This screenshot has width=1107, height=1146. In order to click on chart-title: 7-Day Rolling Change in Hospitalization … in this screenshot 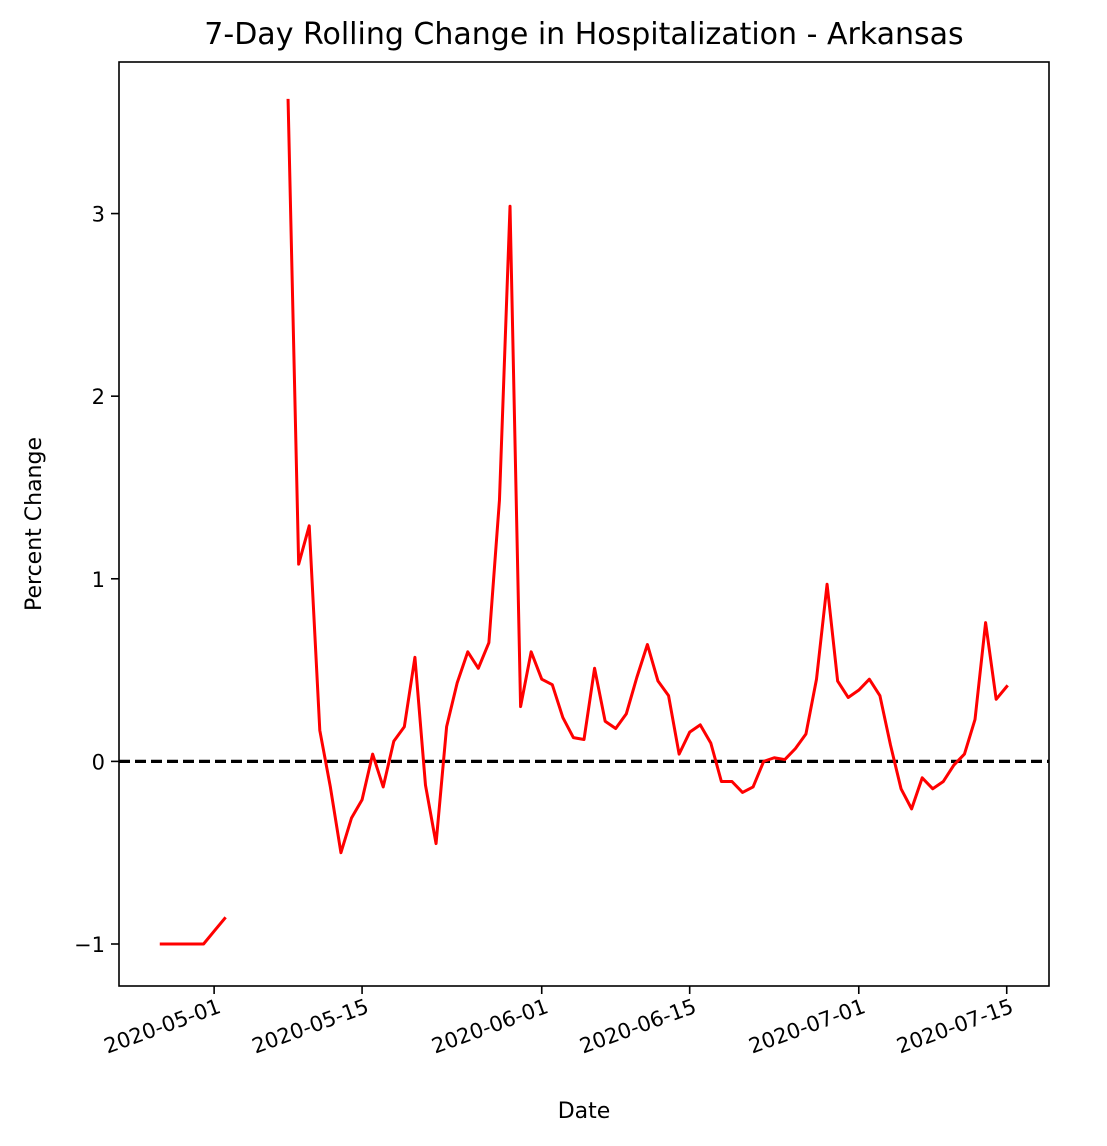, I will do `click(583, 34)`.